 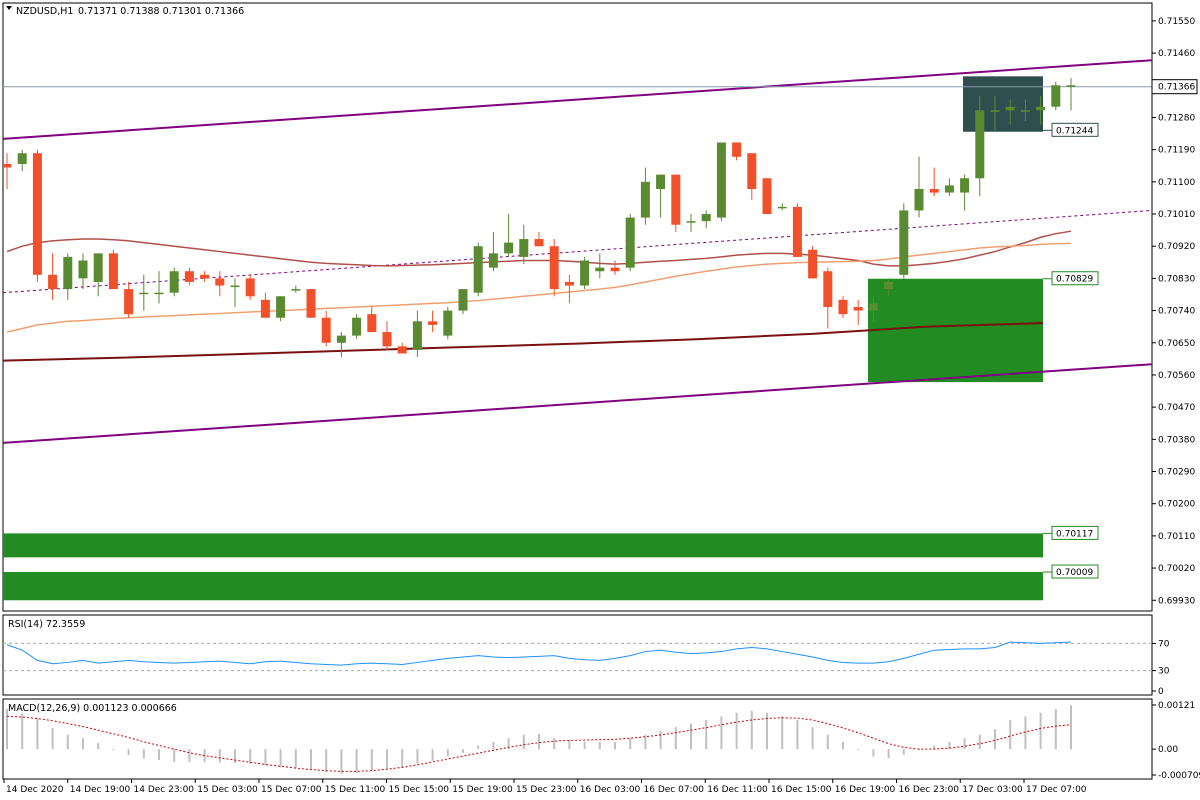 What do you see at coordinates (577, 403) in the screenshot?
I see `channel-lower-line` at bounding box center [577, 403].